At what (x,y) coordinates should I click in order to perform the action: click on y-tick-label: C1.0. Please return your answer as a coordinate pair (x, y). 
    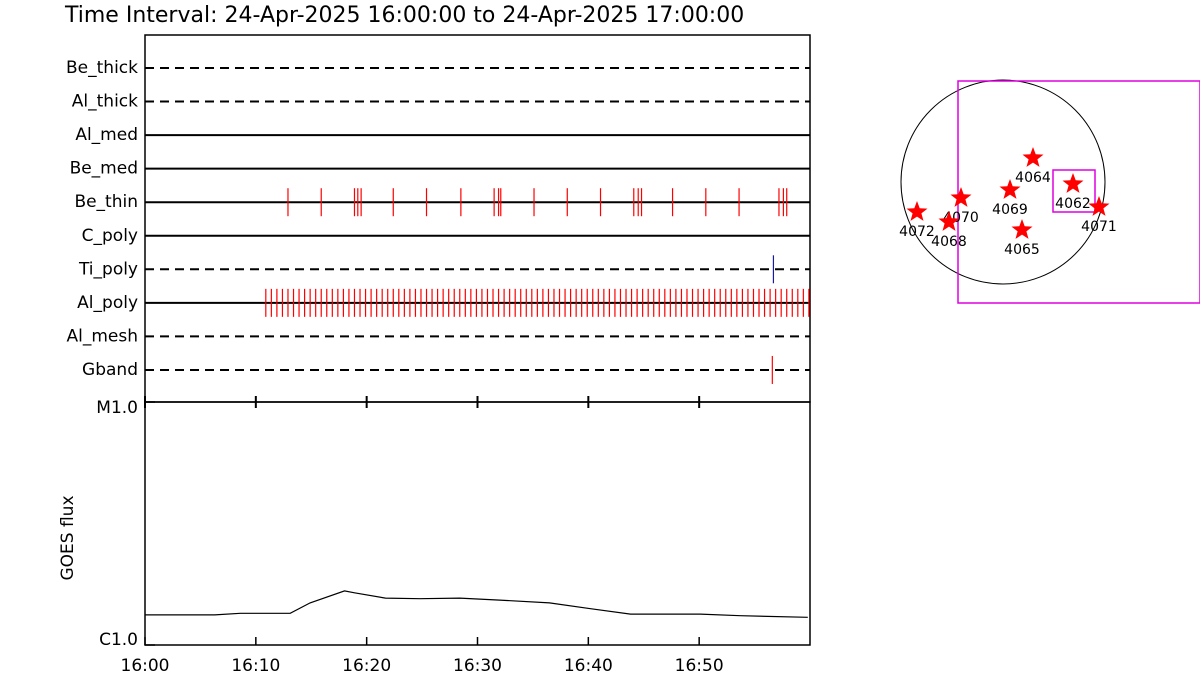
    Looking at the image, I should click on (118, 640).